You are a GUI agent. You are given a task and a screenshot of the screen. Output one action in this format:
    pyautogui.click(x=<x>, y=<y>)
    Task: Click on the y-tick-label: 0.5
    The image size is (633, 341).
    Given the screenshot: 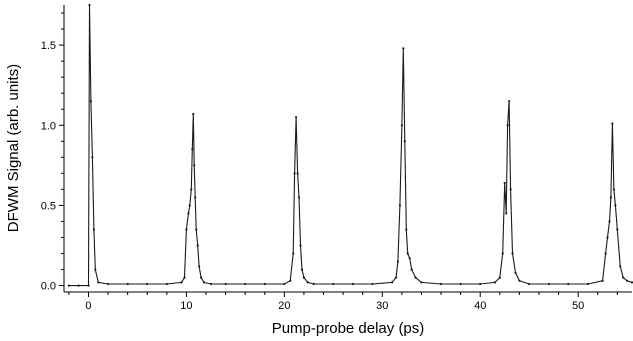 What is the action you would take?
    pyautogui.click(x=48, y=206)
    